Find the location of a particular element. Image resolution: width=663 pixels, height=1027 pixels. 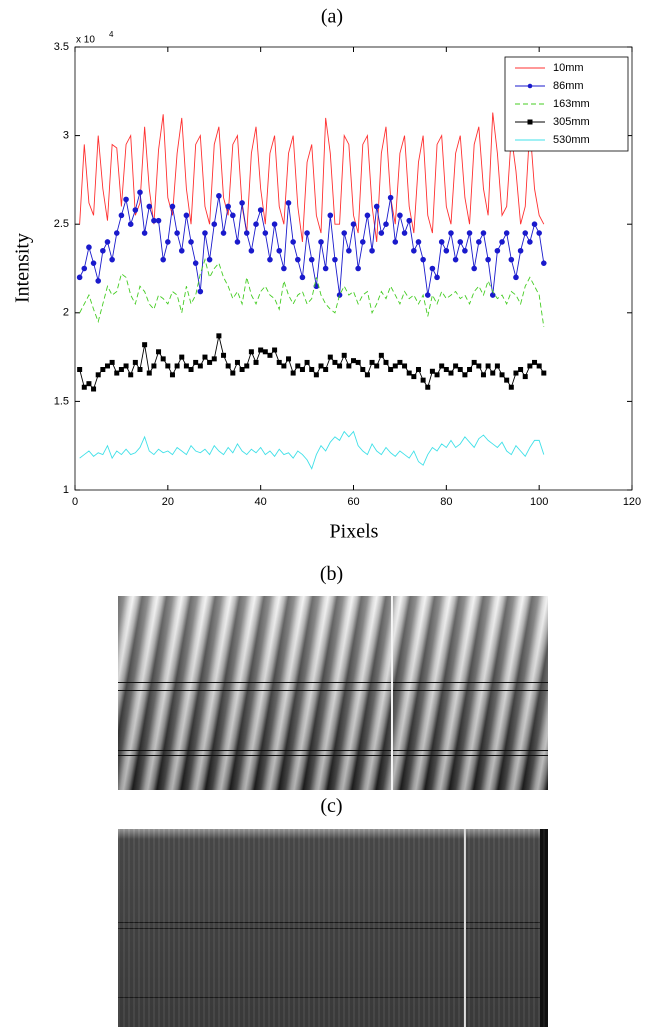

x-tick-label: 40 is located at coordinates (261, 502).